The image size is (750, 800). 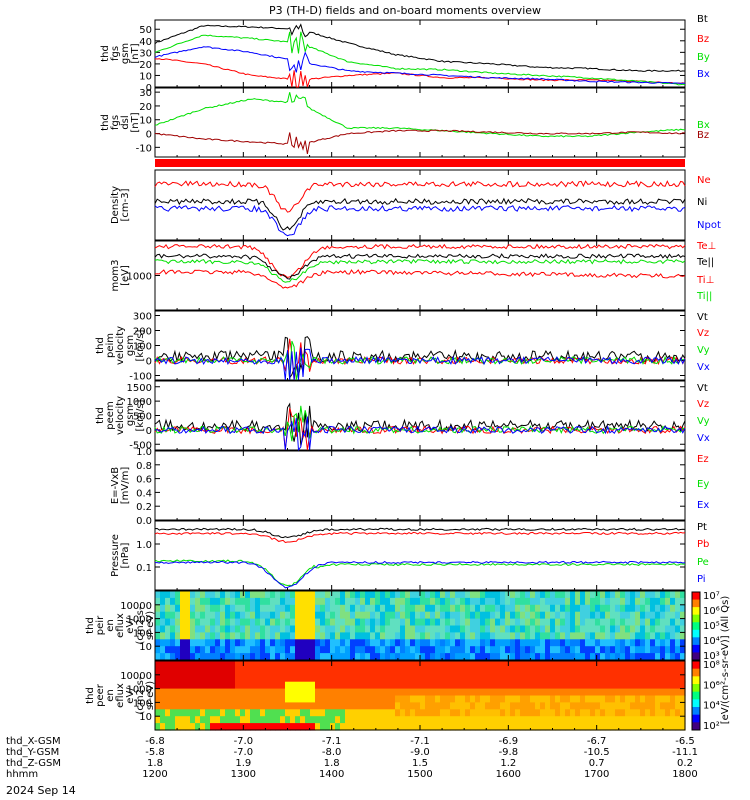 I want to click on y-axis-label: [mV/m], so click(x=125, y=486).